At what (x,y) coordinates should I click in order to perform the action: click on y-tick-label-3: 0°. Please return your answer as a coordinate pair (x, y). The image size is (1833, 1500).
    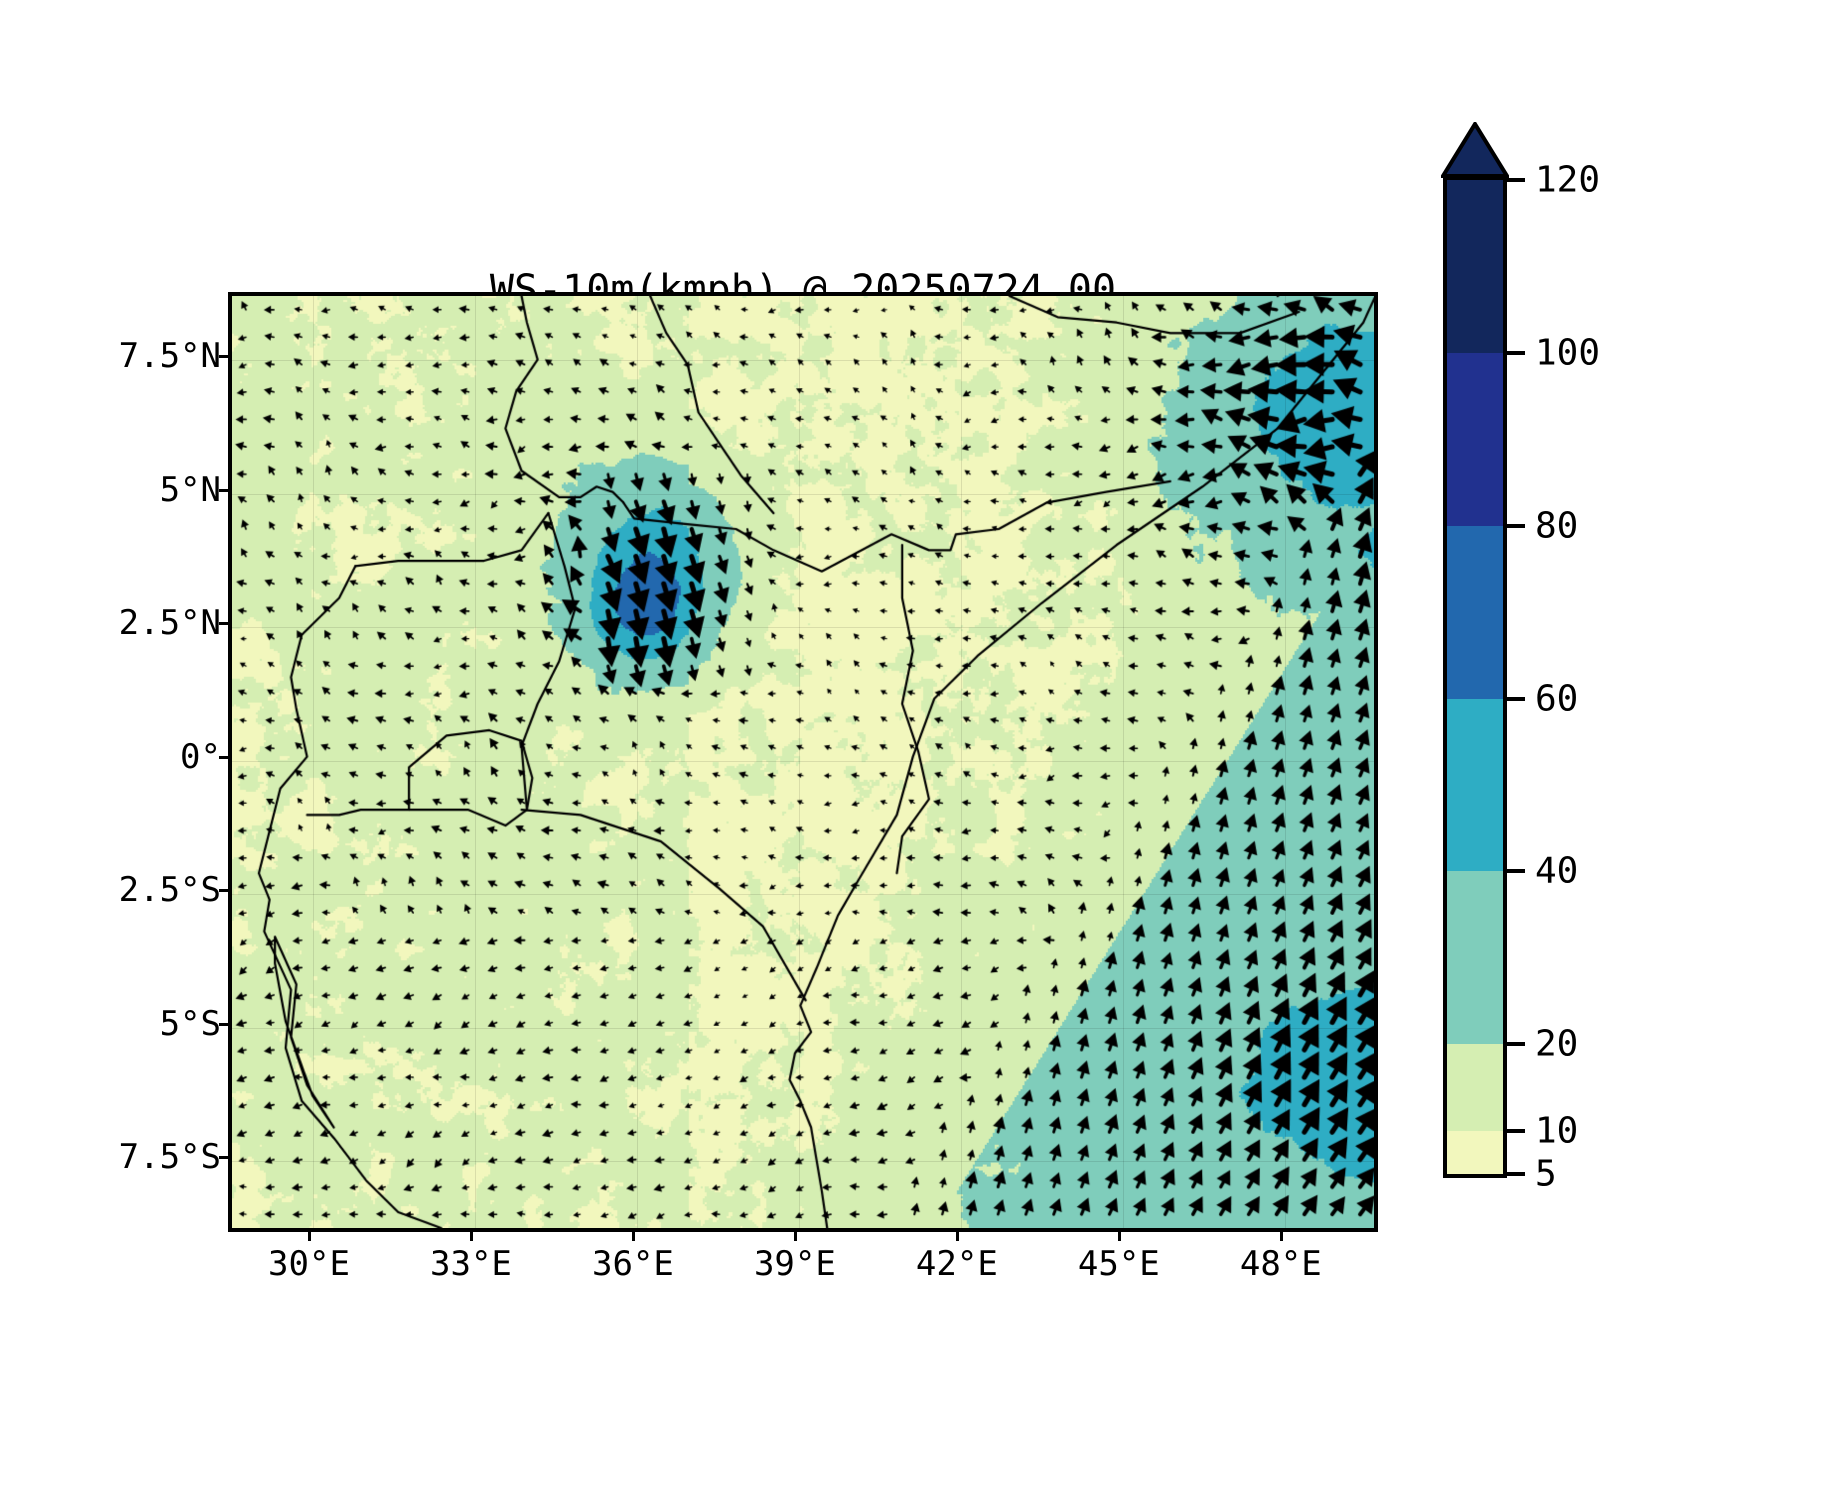
    Looking at the image, I should click on (200, 756).